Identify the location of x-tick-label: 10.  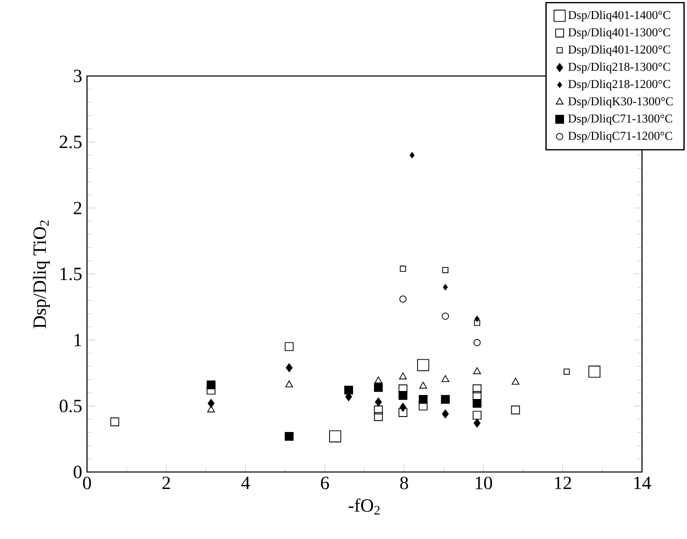
(484, 483).